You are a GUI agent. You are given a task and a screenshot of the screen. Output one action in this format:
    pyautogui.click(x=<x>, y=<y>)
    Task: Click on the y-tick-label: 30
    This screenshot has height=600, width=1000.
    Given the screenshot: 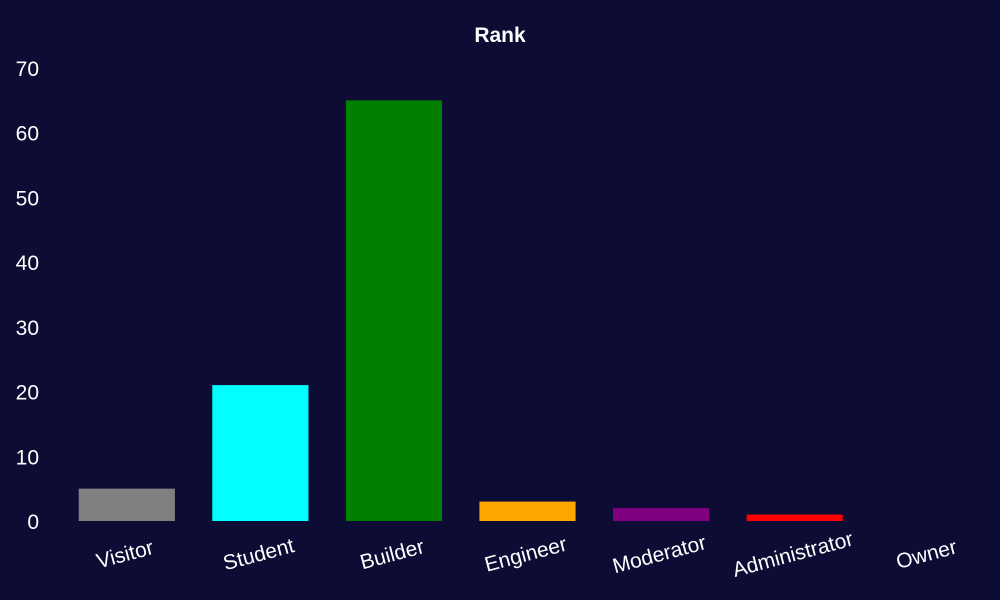 What is the action you would take?
    pyautogui.click(x=27, y=328)
    